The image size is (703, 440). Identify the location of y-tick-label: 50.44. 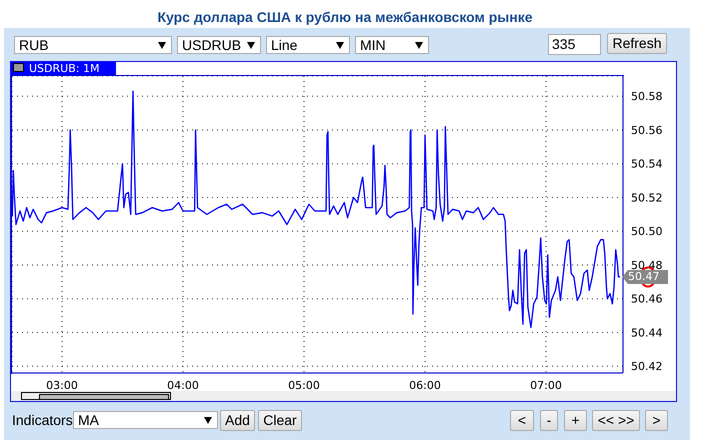
(646, 333).